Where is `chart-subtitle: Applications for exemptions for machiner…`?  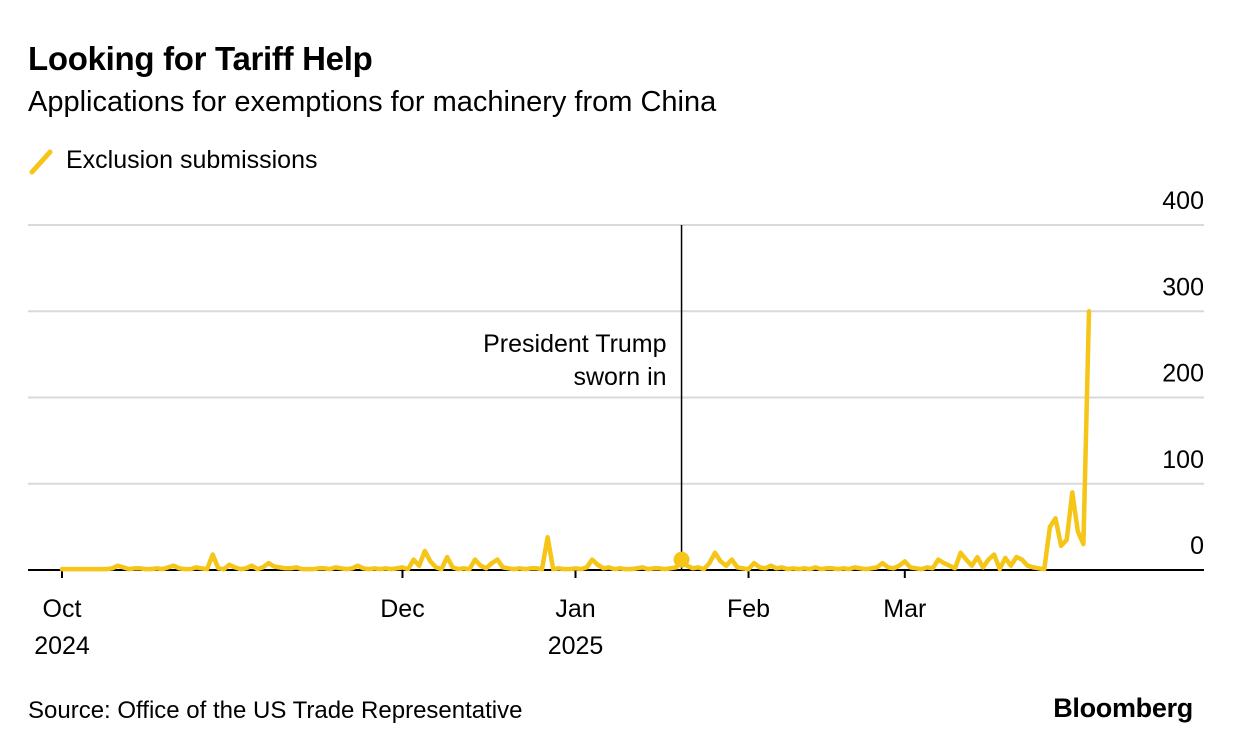 chart-subtitle: Applications for exemptions for machiner… is located at coordinates (372, 102).